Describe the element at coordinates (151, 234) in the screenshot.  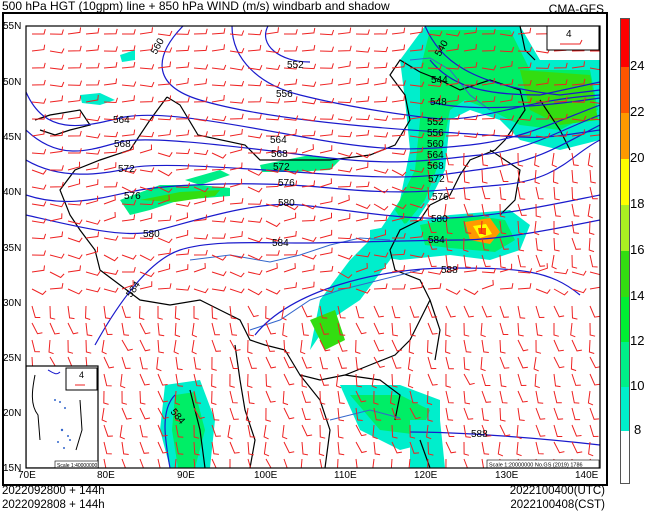
I see `contour-label: 580` at that location.